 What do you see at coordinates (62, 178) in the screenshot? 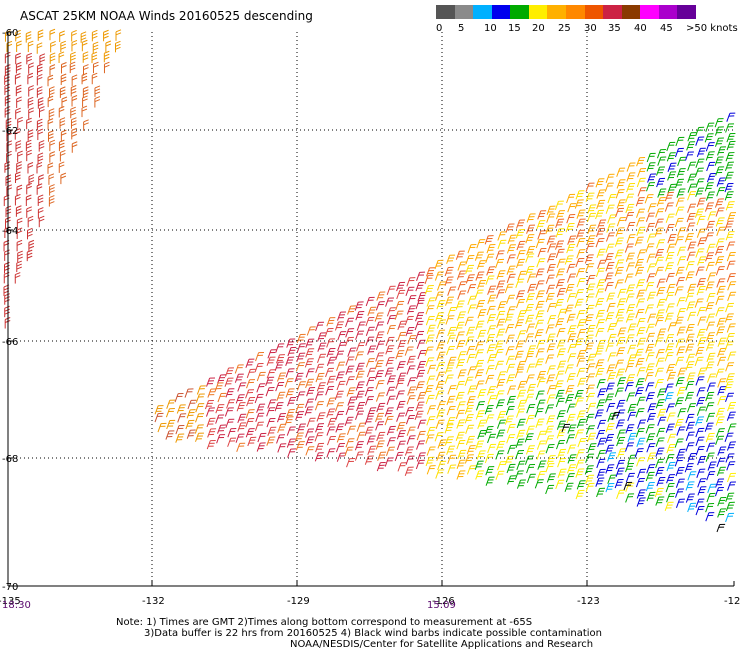
I see `wind-barbs-swath-west` at bounding box center [62, 178].